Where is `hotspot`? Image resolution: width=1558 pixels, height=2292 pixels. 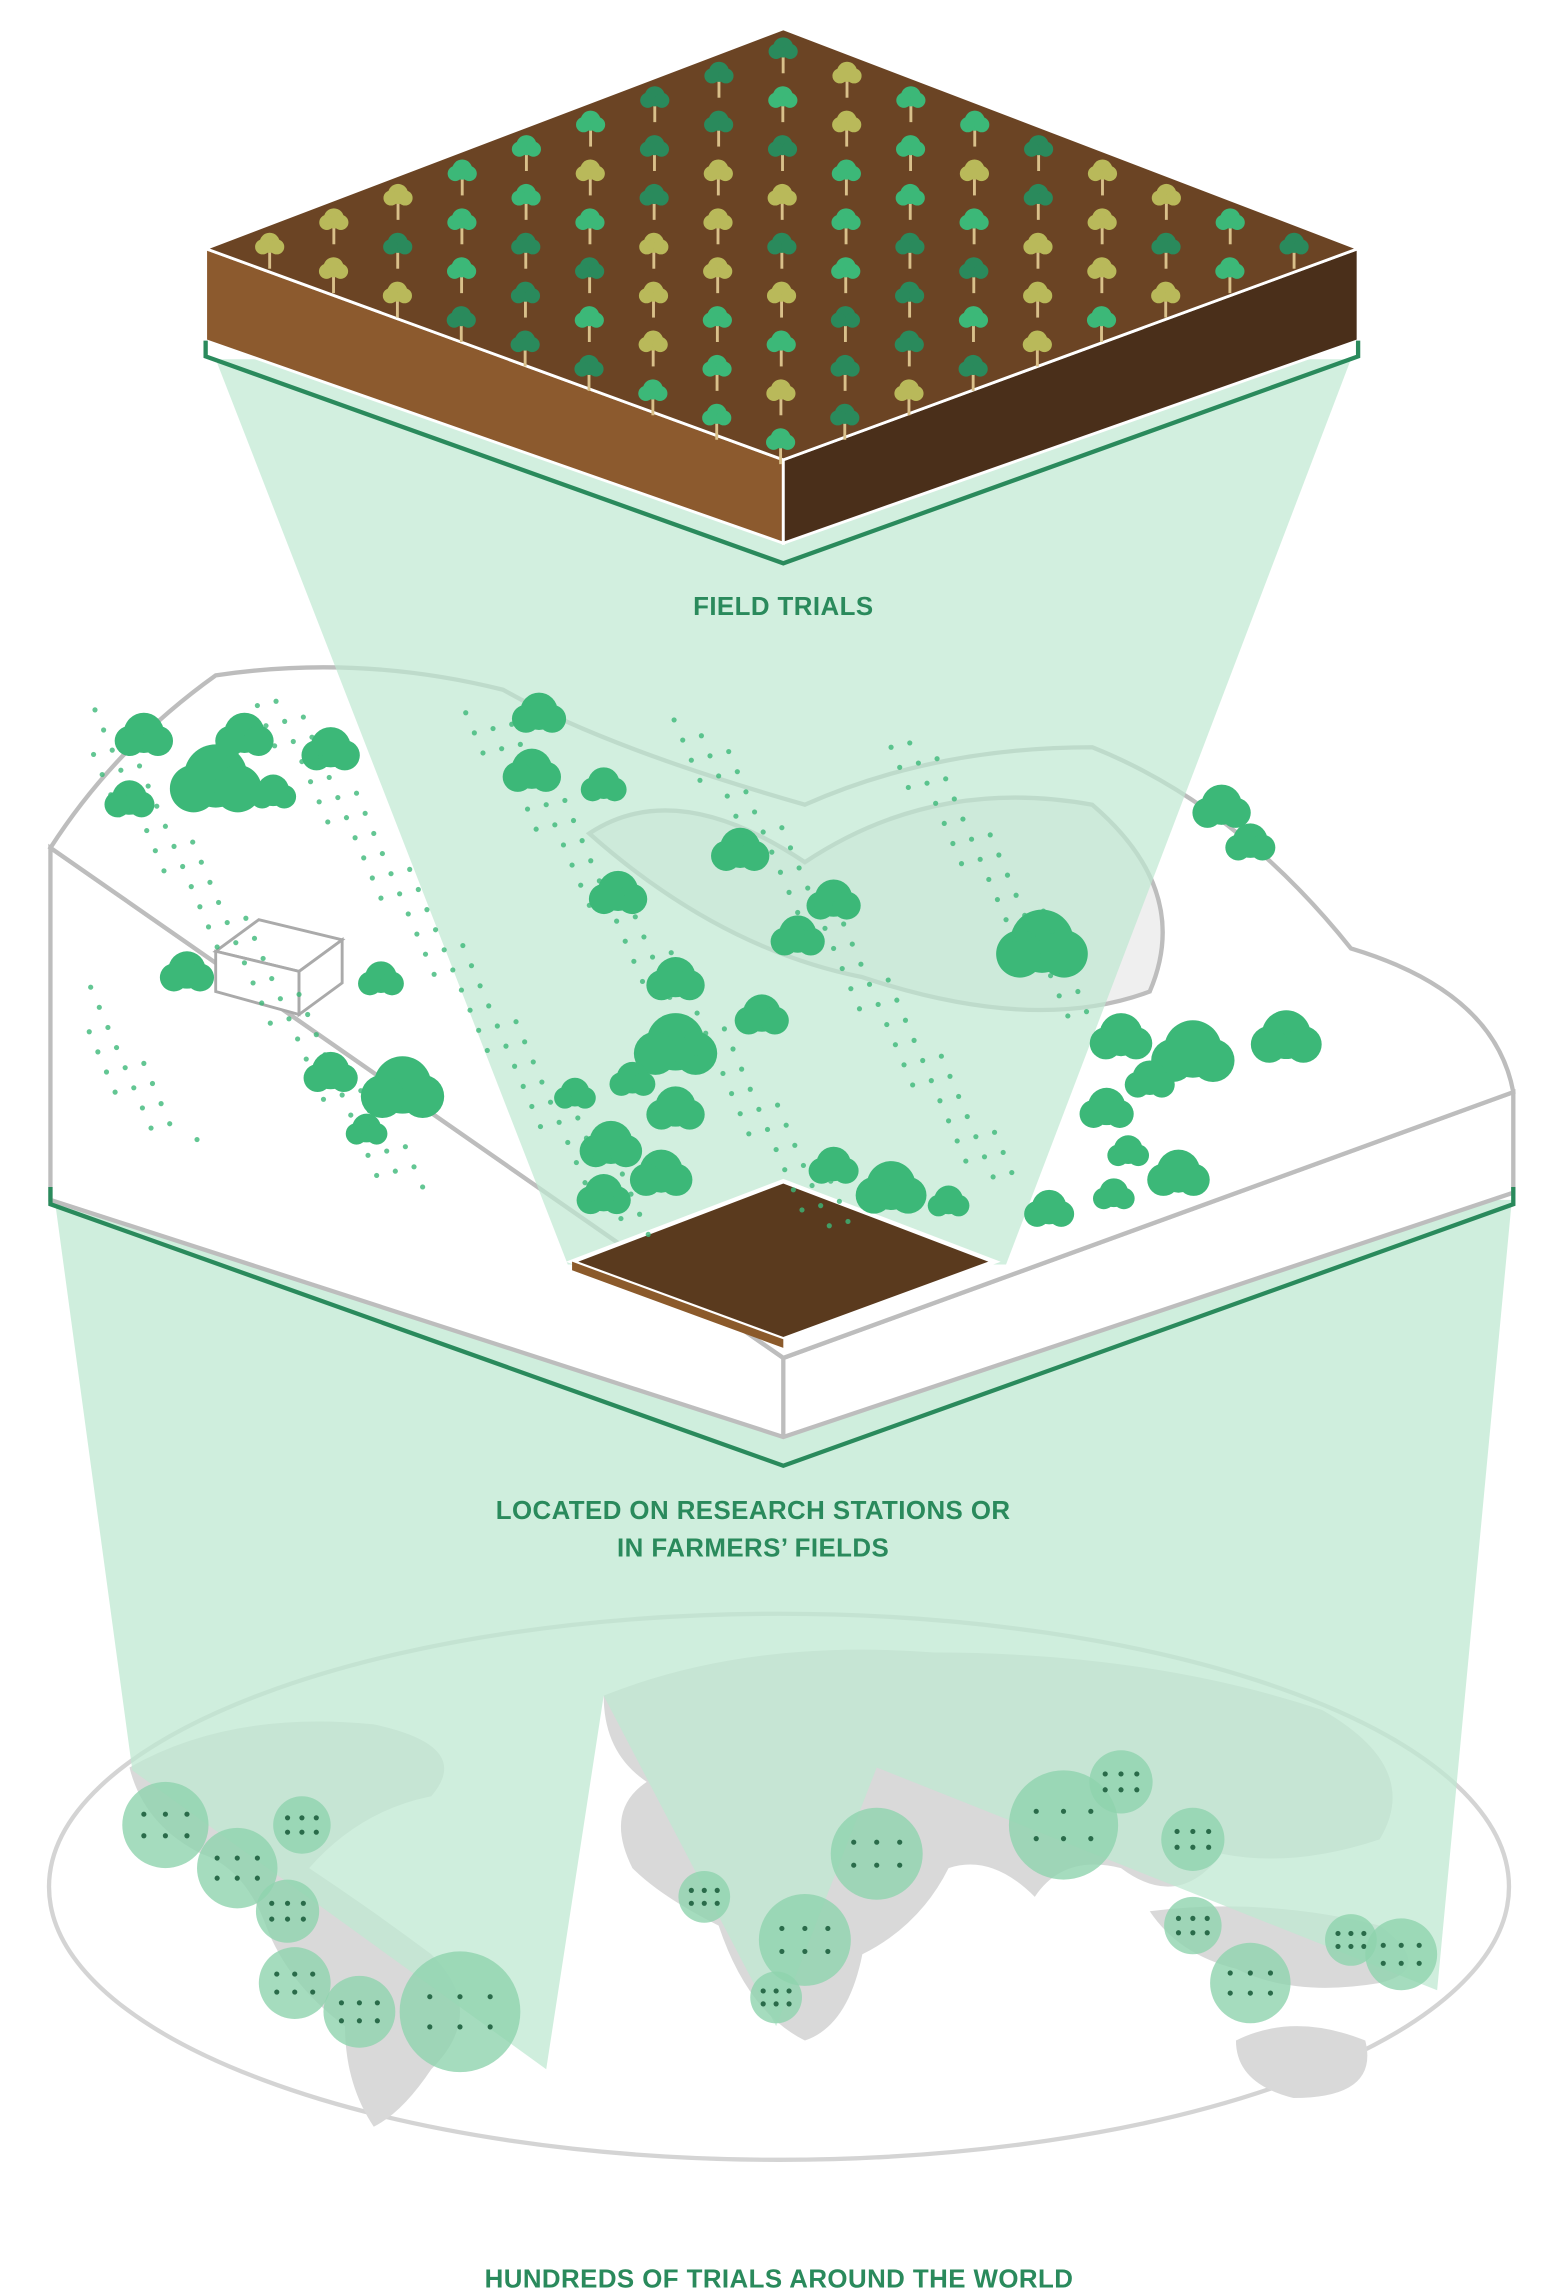 hotspot is located at coordinates (1250, 1983).